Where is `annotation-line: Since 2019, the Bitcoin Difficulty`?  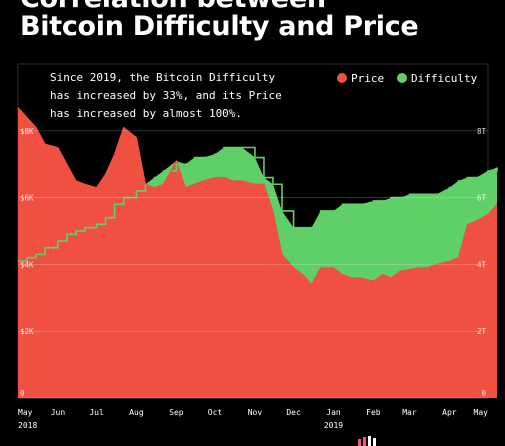 annotation-line: Since 2019, the Bitcoin Difficulty is located at coordinates (163, 77).